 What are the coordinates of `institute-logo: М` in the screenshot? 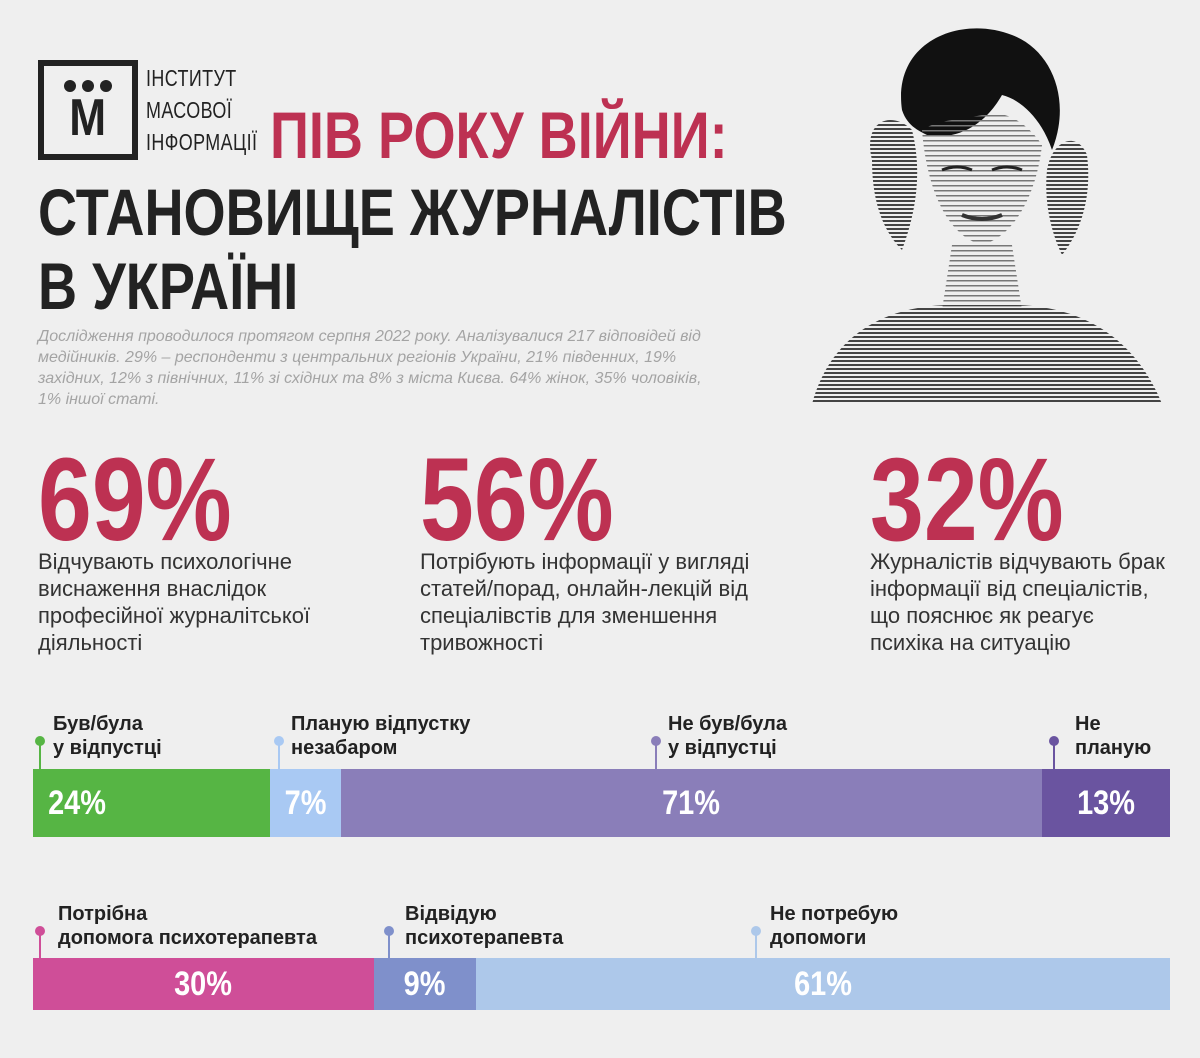 It's located at (88, 110).